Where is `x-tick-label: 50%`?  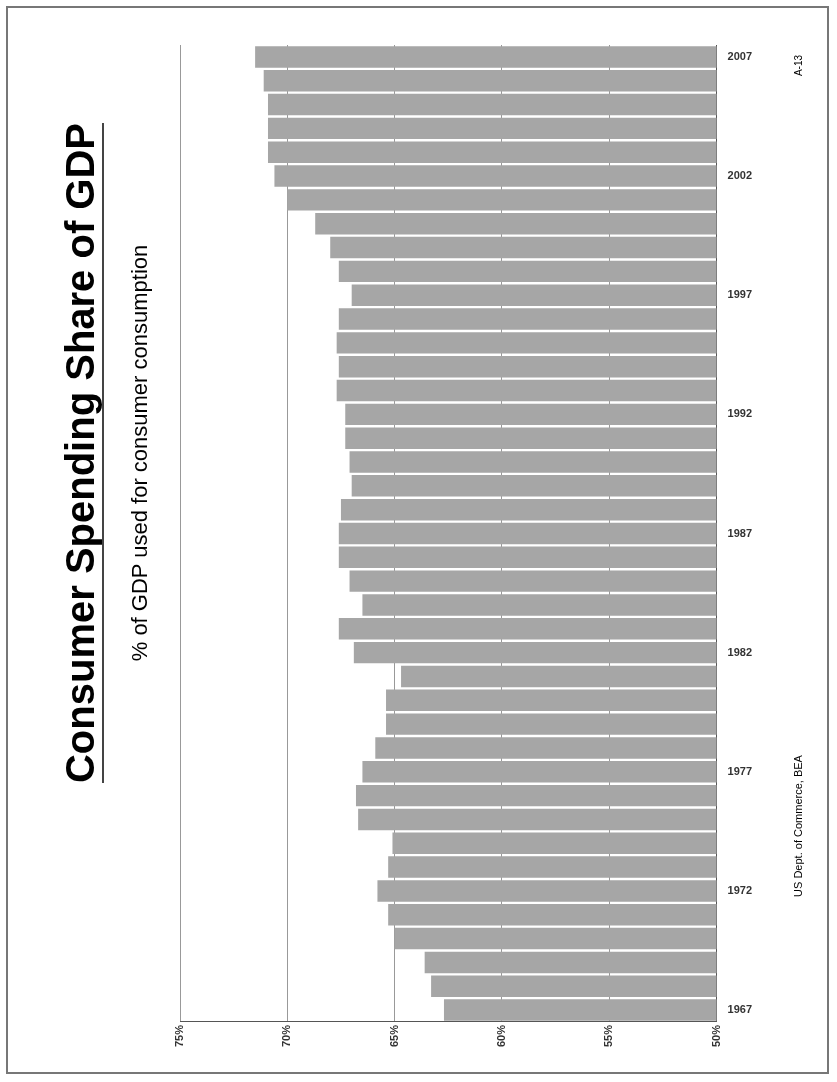 x-tick-label: 50% is located at coordinates (715, 1036).